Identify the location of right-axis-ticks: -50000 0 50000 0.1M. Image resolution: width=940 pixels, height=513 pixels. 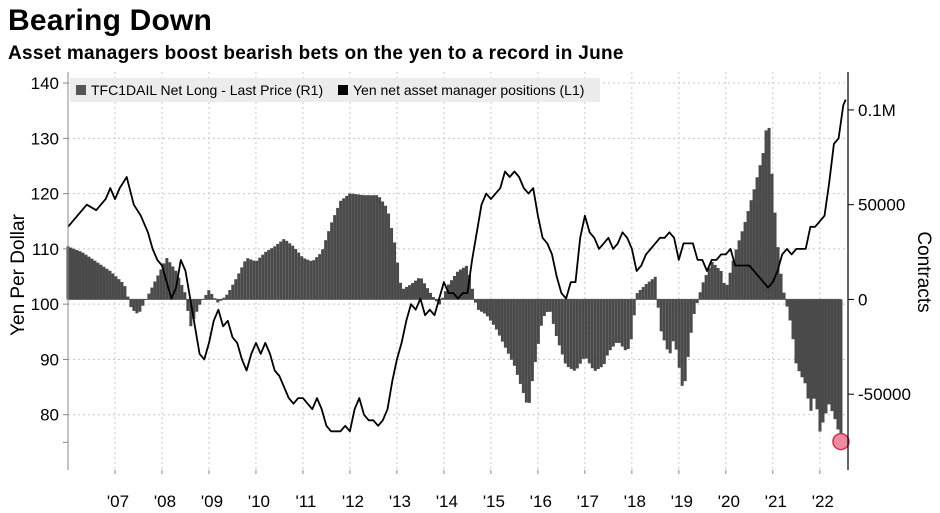
(879, 252).